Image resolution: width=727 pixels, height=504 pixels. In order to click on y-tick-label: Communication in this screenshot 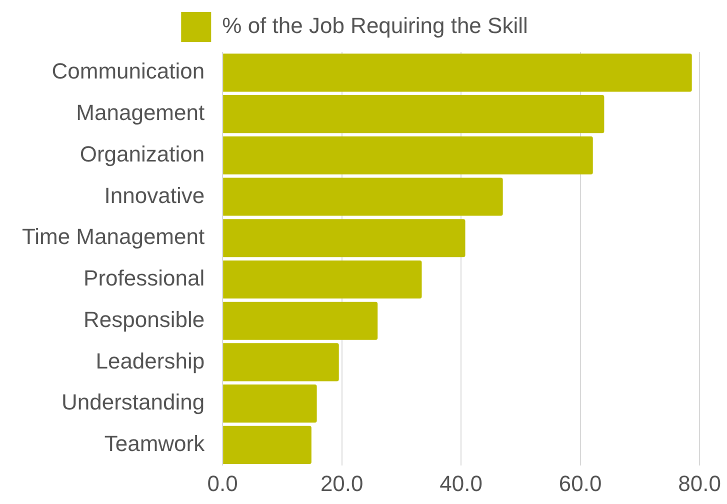, I will do `click(128, 71)`.